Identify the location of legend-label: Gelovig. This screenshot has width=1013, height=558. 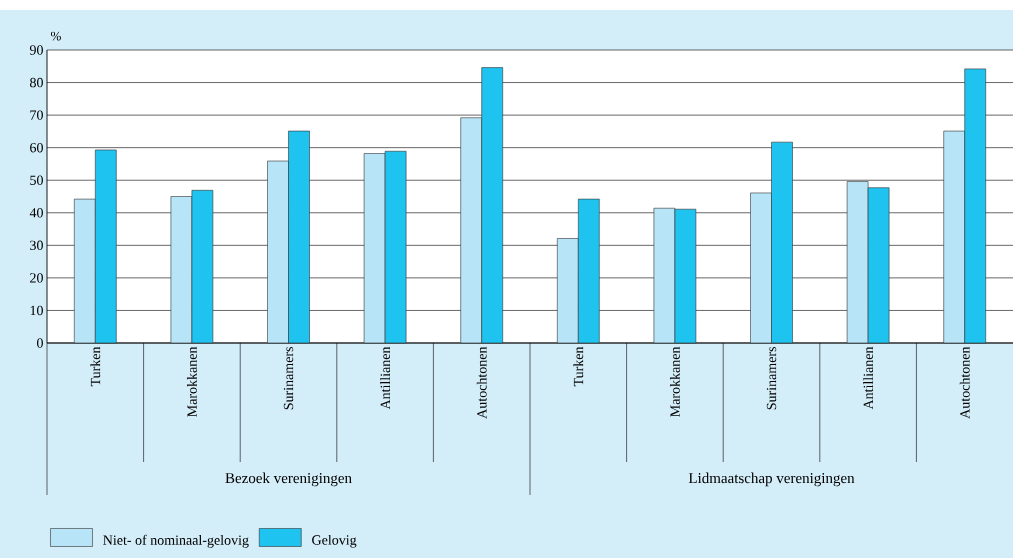
(334, 541).